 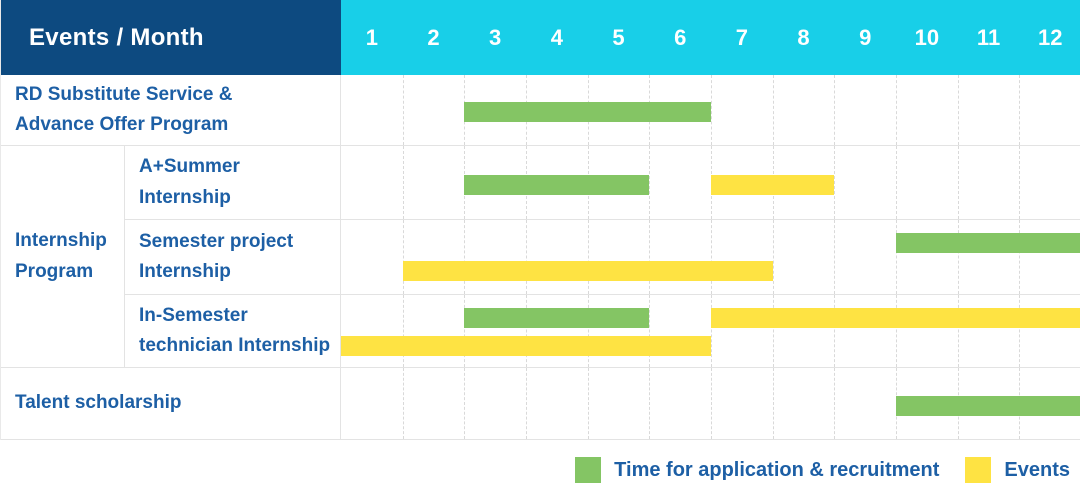 What do you see at coordinates (495, 37) in the screenshot?
I see `month-label-3: 3` at bounding box center [495, 37].